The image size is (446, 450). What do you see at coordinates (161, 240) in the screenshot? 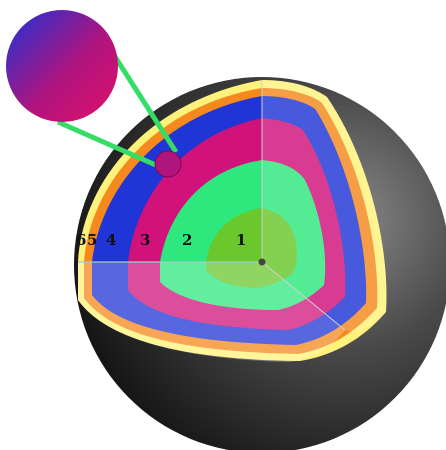
I see `layer-labels: 6 5 4 3 2 1` at bounding box center [161, 240].